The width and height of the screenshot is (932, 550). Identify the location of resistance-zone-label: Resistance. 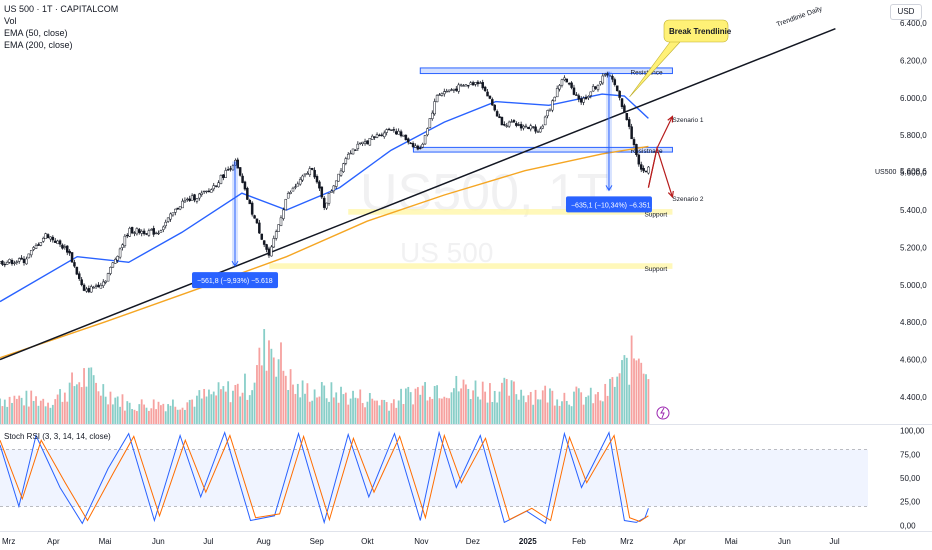
(646, 73).